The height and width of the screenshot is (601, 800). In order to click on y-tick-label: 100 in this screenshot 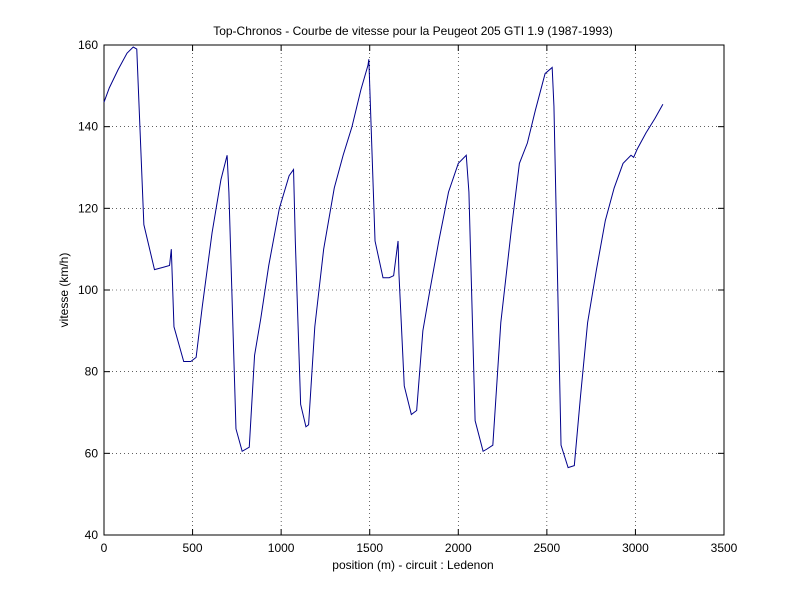, I will do `click(88, 290)`.